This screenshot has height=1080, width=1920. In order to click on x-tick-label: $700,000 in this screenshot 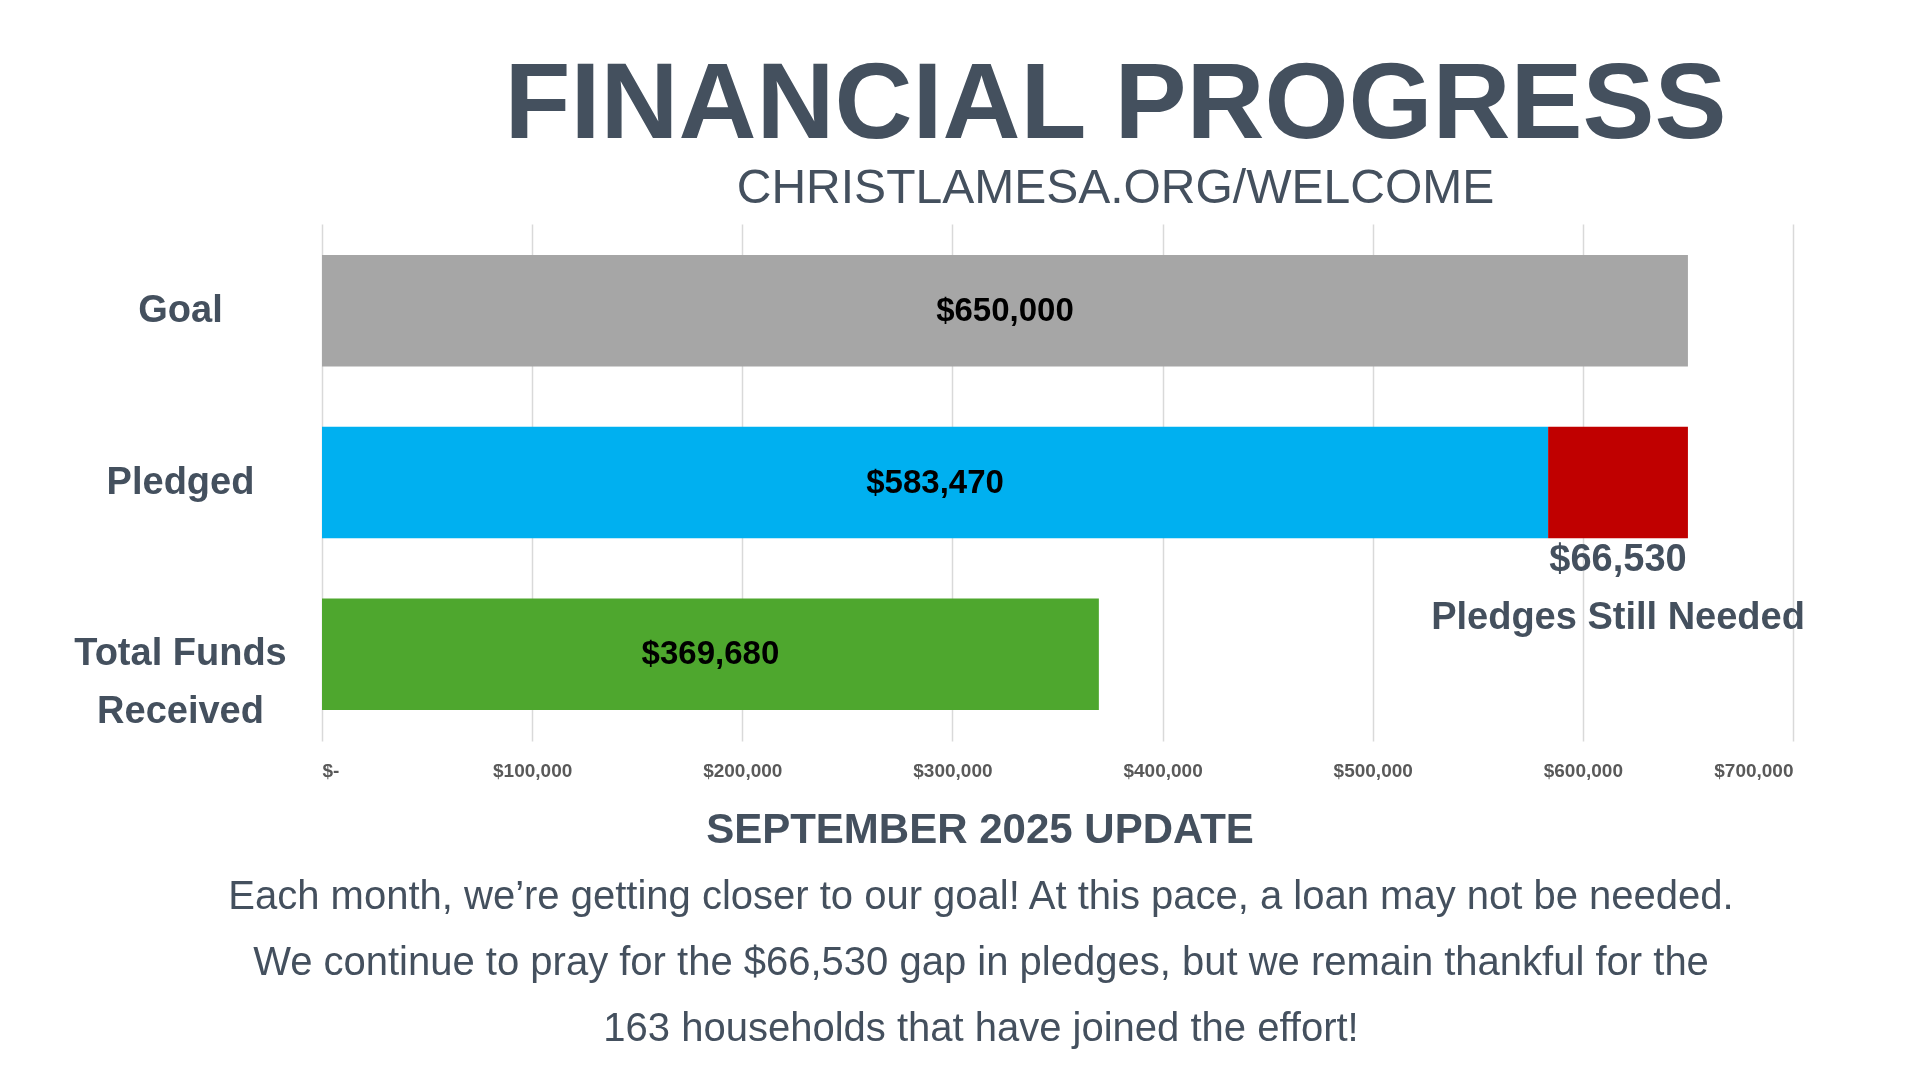, I will do `click(1754, 770)`.